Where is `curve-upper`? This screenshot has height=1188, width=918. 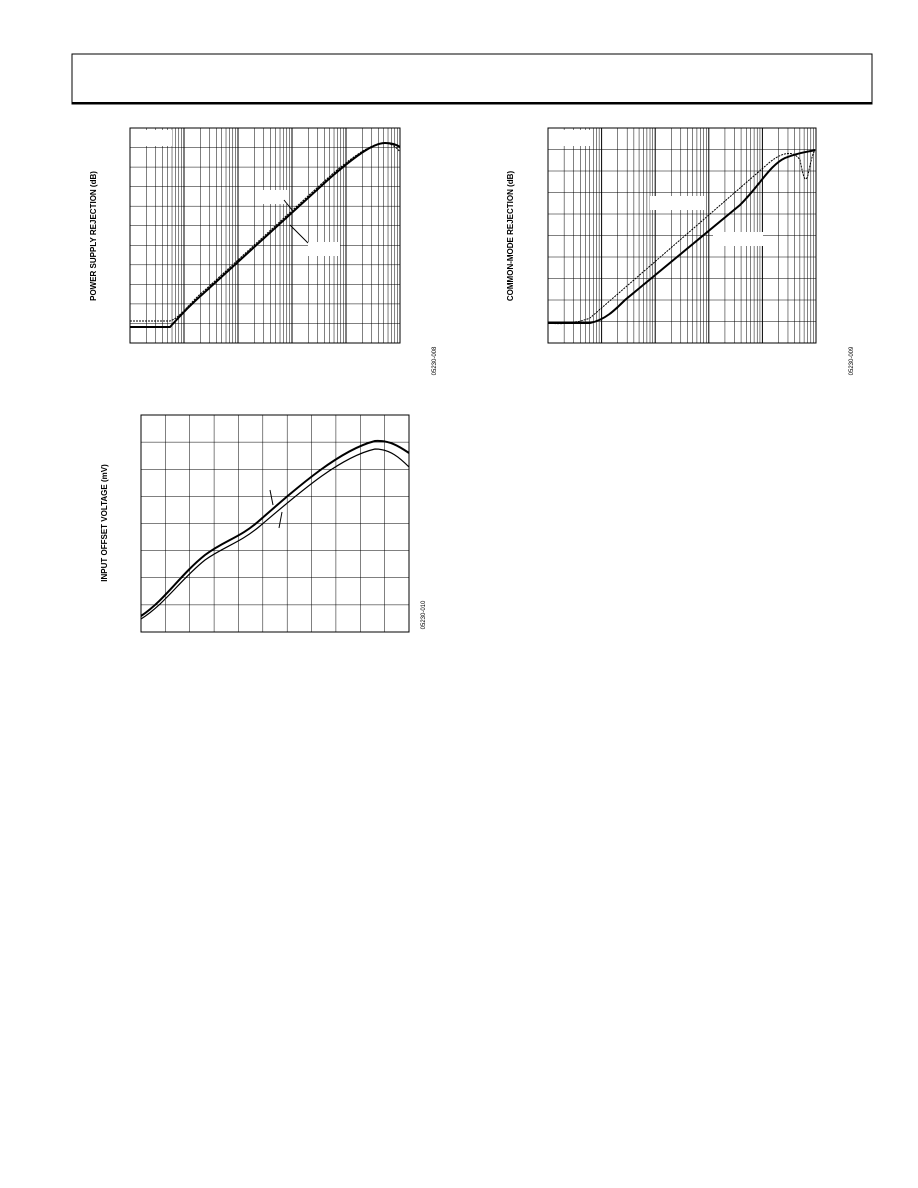 curve-upper is located at coordinates (275, 528).